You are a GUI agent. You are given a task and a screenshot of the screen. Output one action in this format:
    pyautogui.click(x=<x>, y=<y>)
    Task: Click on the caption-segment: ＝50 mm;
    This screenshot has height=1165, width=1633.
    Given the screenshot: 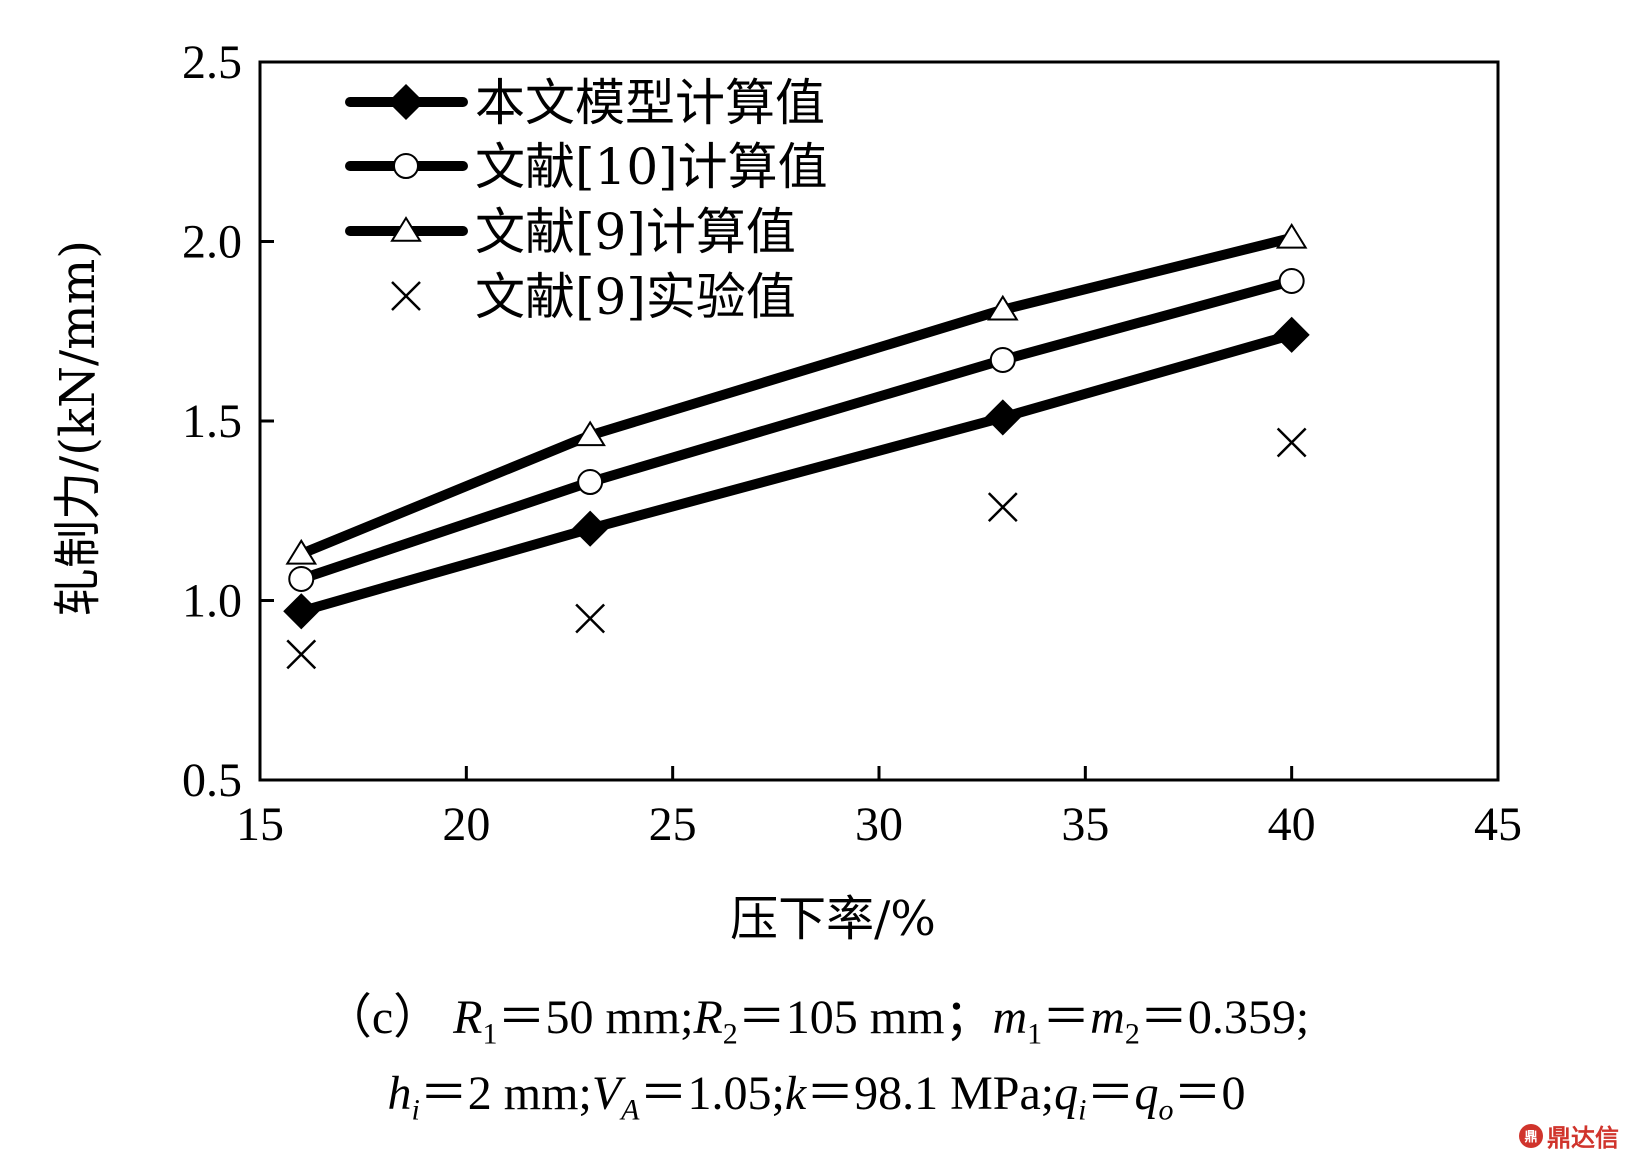 What is the action you would take?
    pyautogui.click(x=595, y=1017)
    